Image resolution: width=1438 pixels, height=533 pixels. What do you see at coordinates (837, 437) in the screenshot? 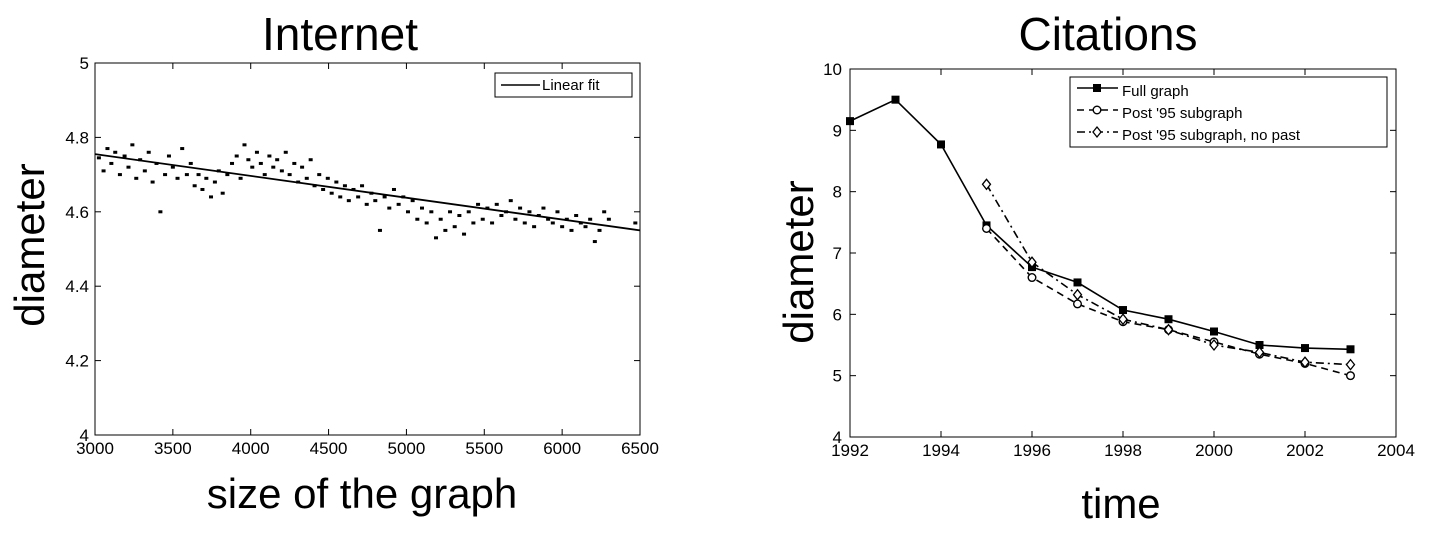
I see `citations-y-tick-label: 4` at bounding box center [837, 437].